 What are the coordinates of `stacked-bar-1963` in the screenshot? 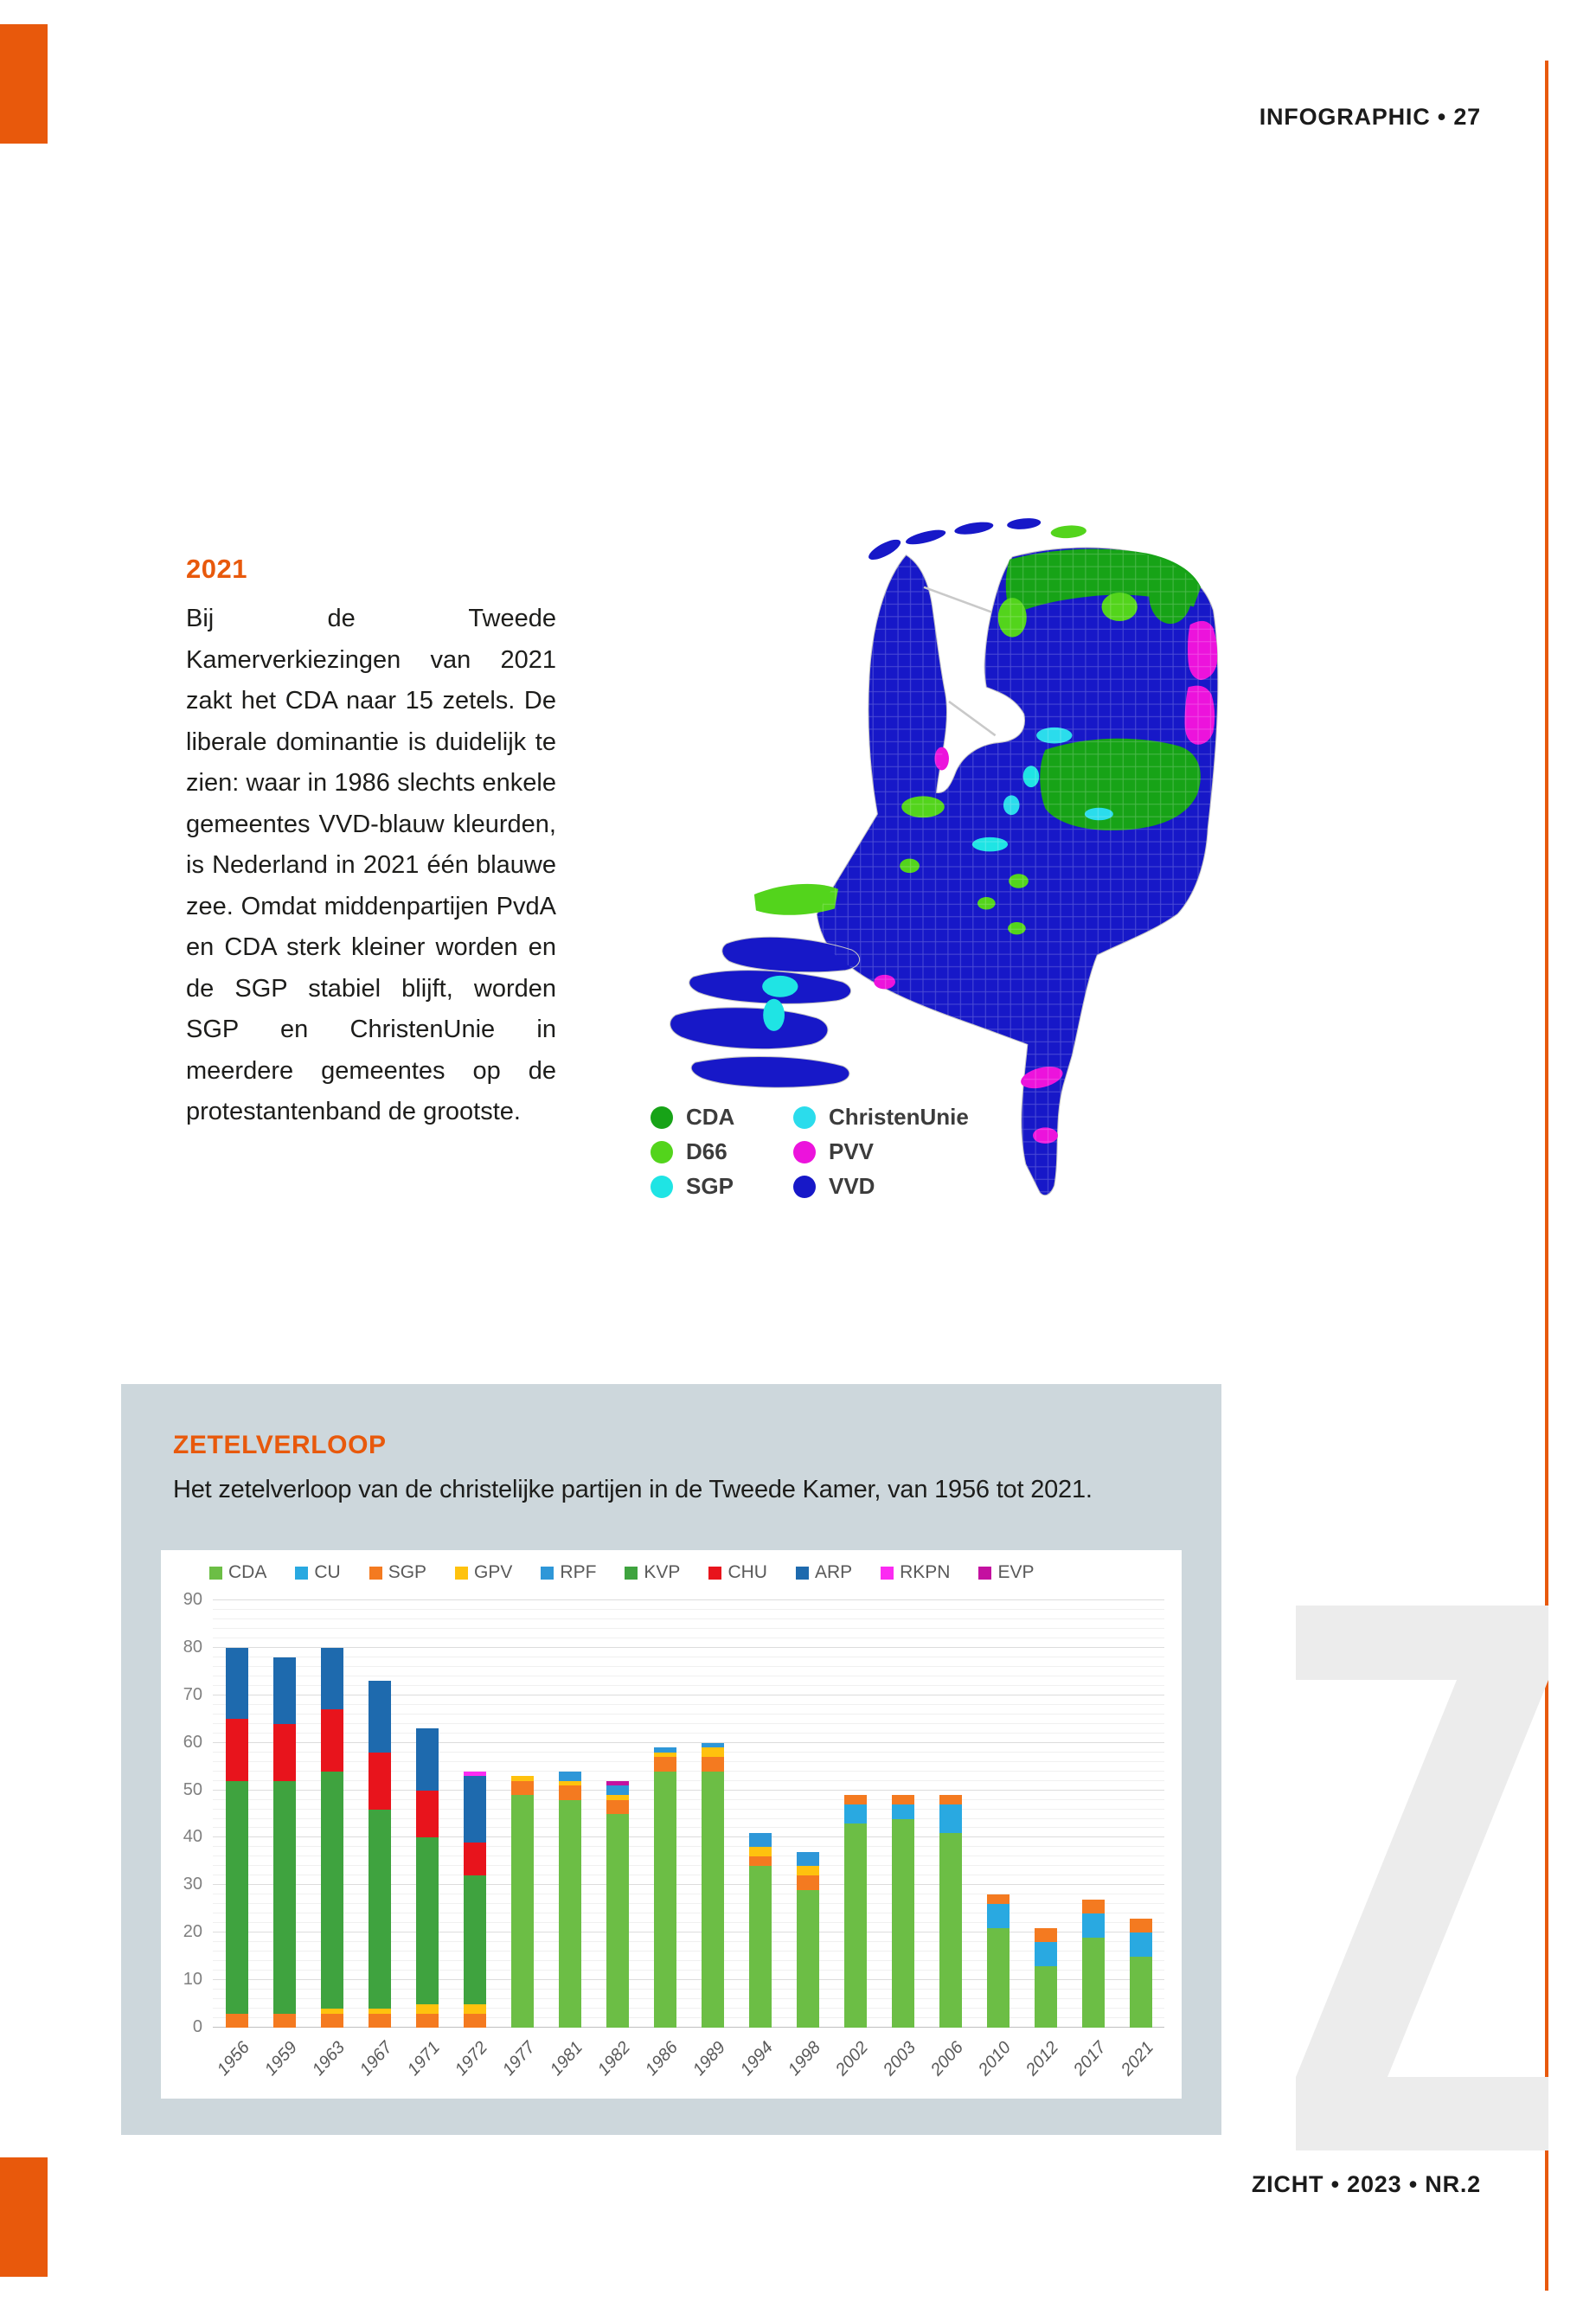 It's located at (332, 1837).